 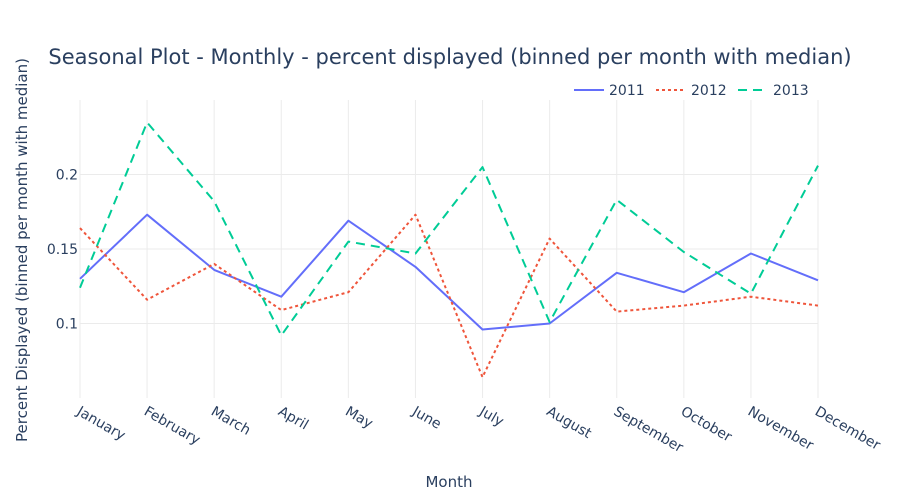 I want to click on legend-label: 2011, so click(x=627, y=91).